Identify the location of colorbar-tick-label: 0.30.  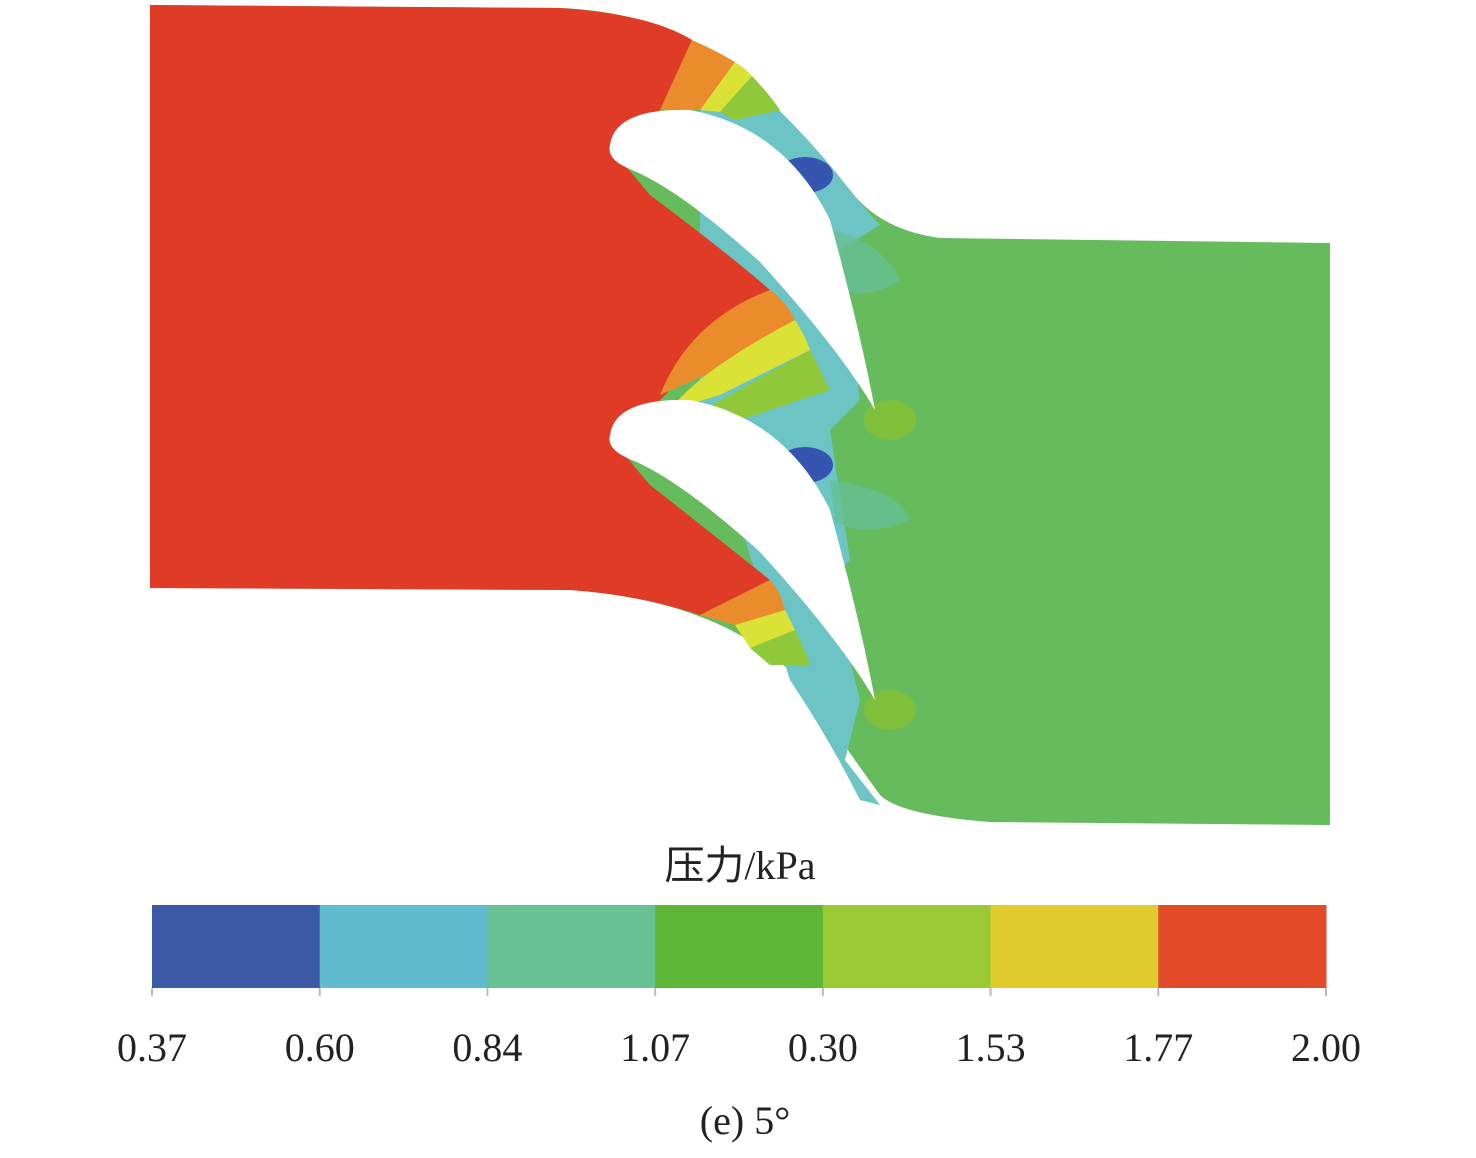
(823, 1047).